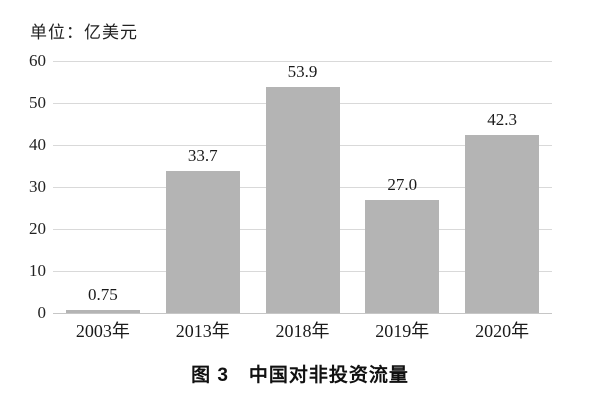 The width and height of the screenshot is (600, 402). Describe the element at coordinates (402, 256) in the screenshot. I see `bar-2019年` at that location.